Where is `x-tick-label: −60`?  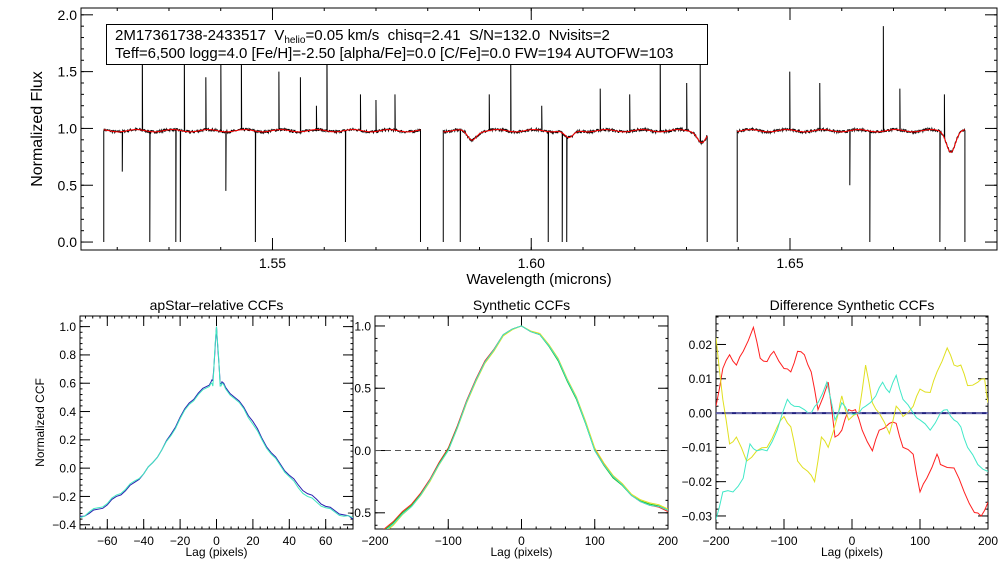 x-tick-label: −60 is located at coordinates (107, 541).